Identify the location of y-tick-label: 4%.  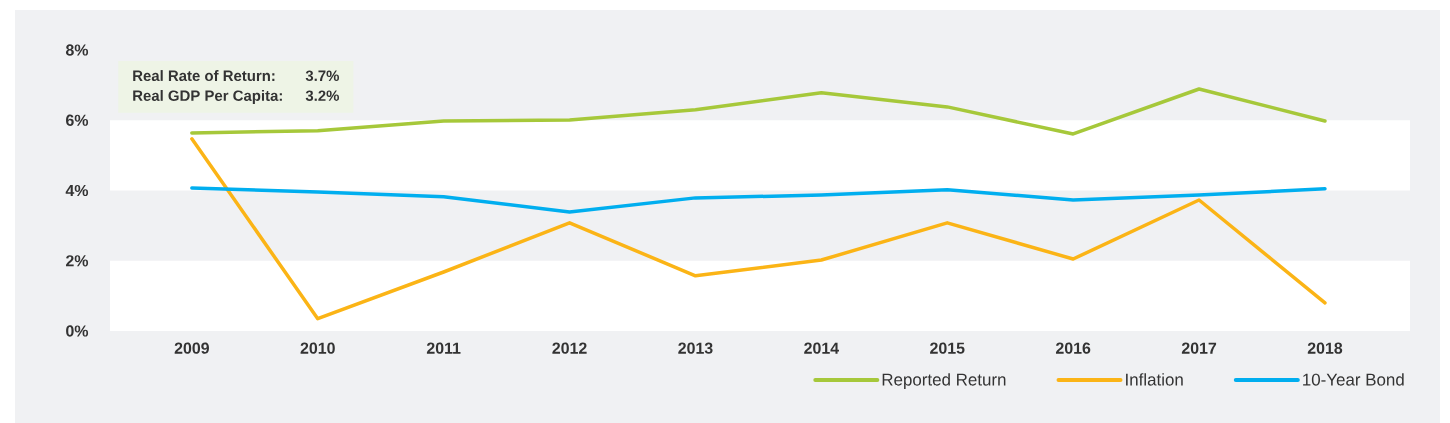
(77, 190).